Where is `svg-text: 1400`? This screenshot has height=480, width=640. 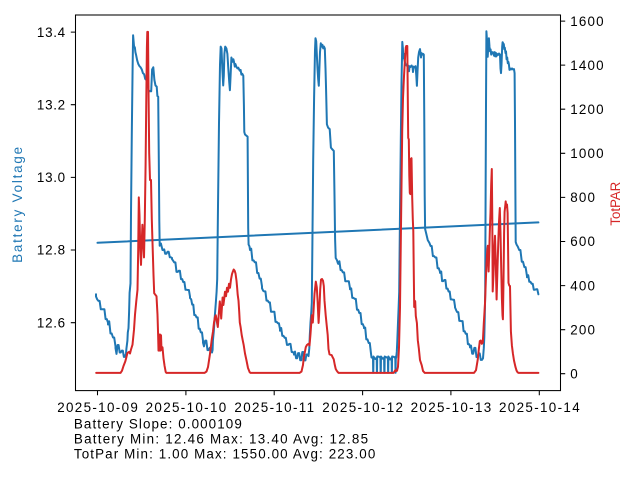
svg-text: 1400 is located at coordinates (587, 65).